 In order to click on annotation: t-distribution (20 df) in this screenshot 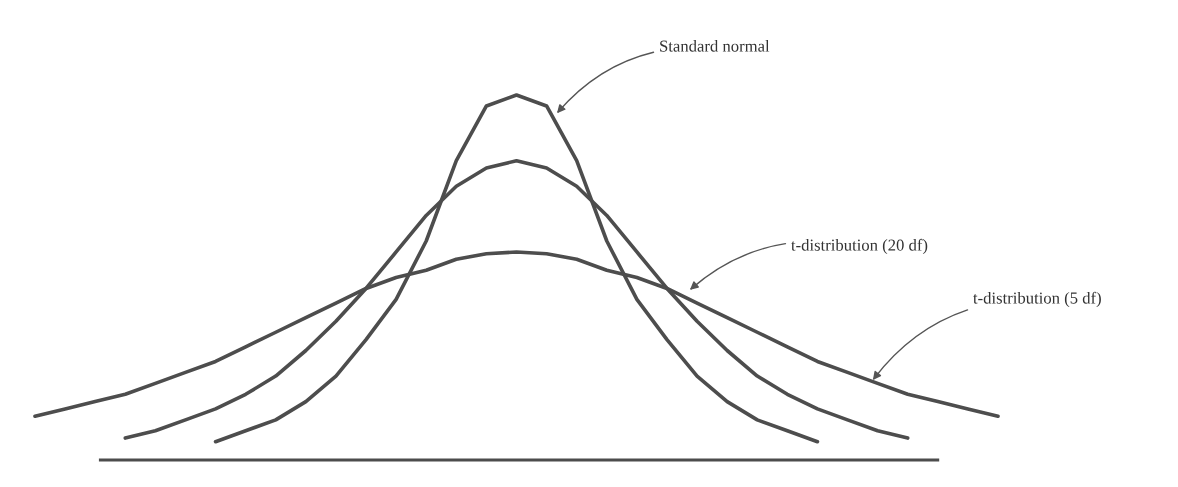, I will do `click(859, 246)`.